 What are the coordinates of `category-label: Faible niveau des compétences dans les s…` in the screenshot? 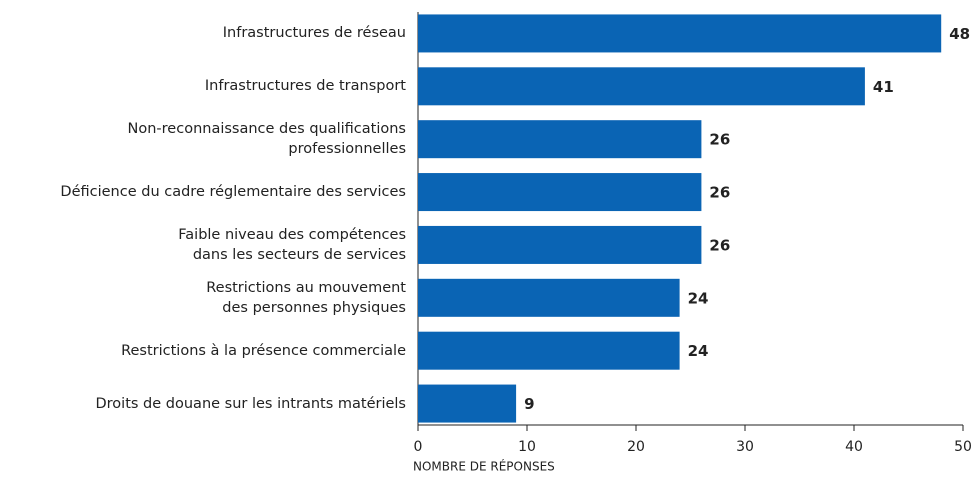 It's located at (292, 244).